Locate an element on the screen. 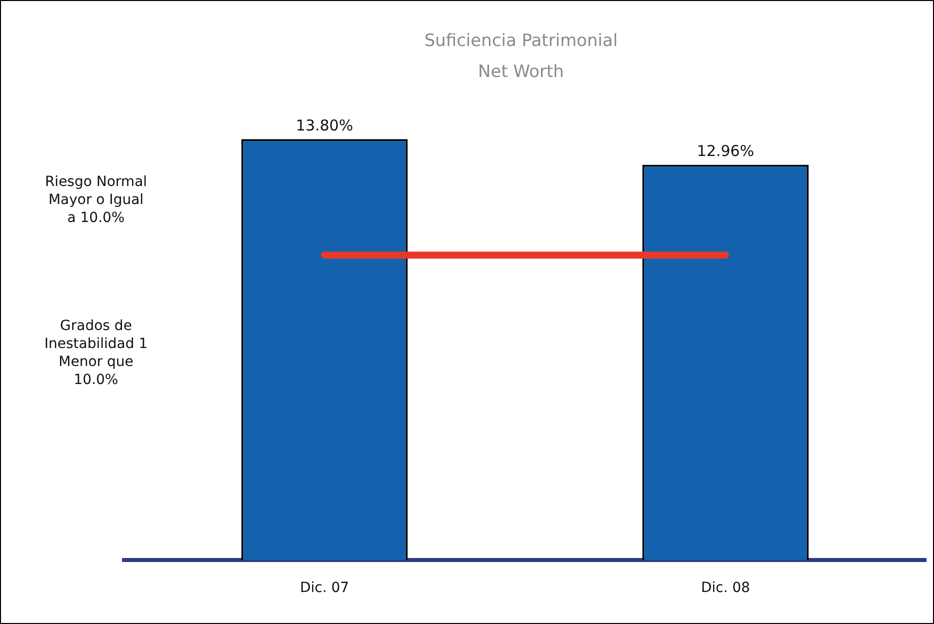 The image size is (934, 624). chart-subtitle: Net Worth is located at coordinates (521, 72).